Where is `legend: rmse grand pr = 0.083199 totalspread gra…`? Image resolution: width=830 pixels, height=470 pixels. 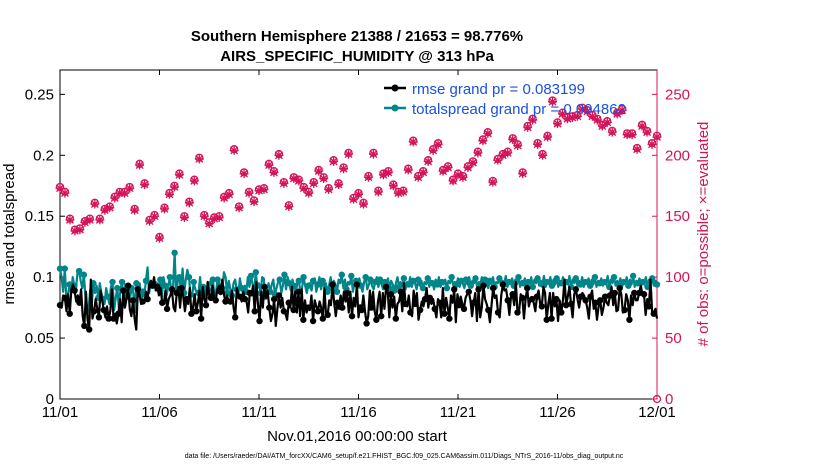
legend: rmse grand pr = 0.083199 totalspread gra… is located at coordinates (505, 99).